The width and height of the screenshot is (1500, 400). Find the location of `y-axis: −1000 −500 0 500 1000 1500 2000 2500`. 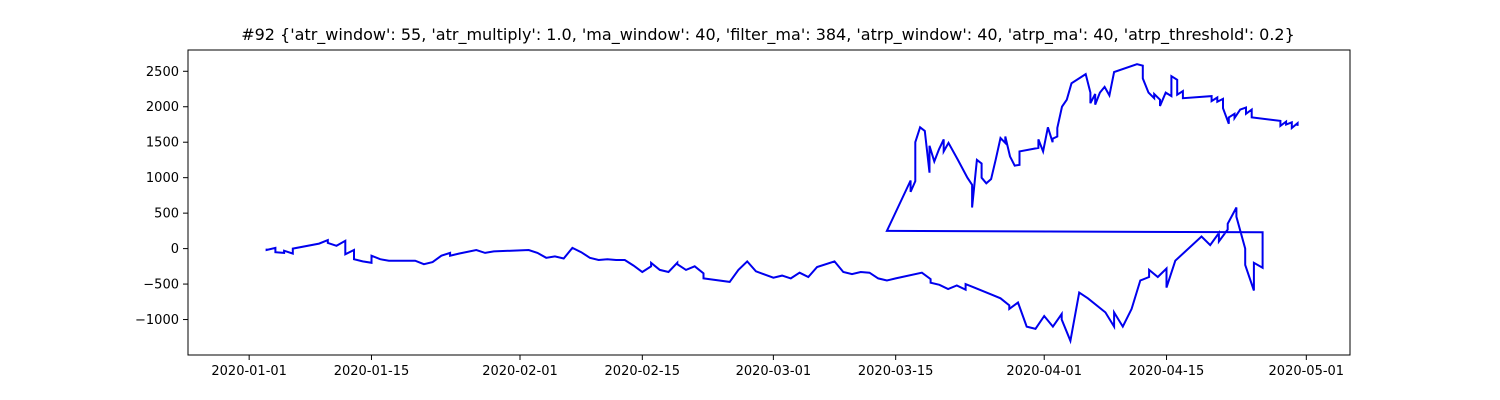

y-axis: −1000 −500 0 500 1000 1500 2000 2500 is located at coordinates (161, 196).